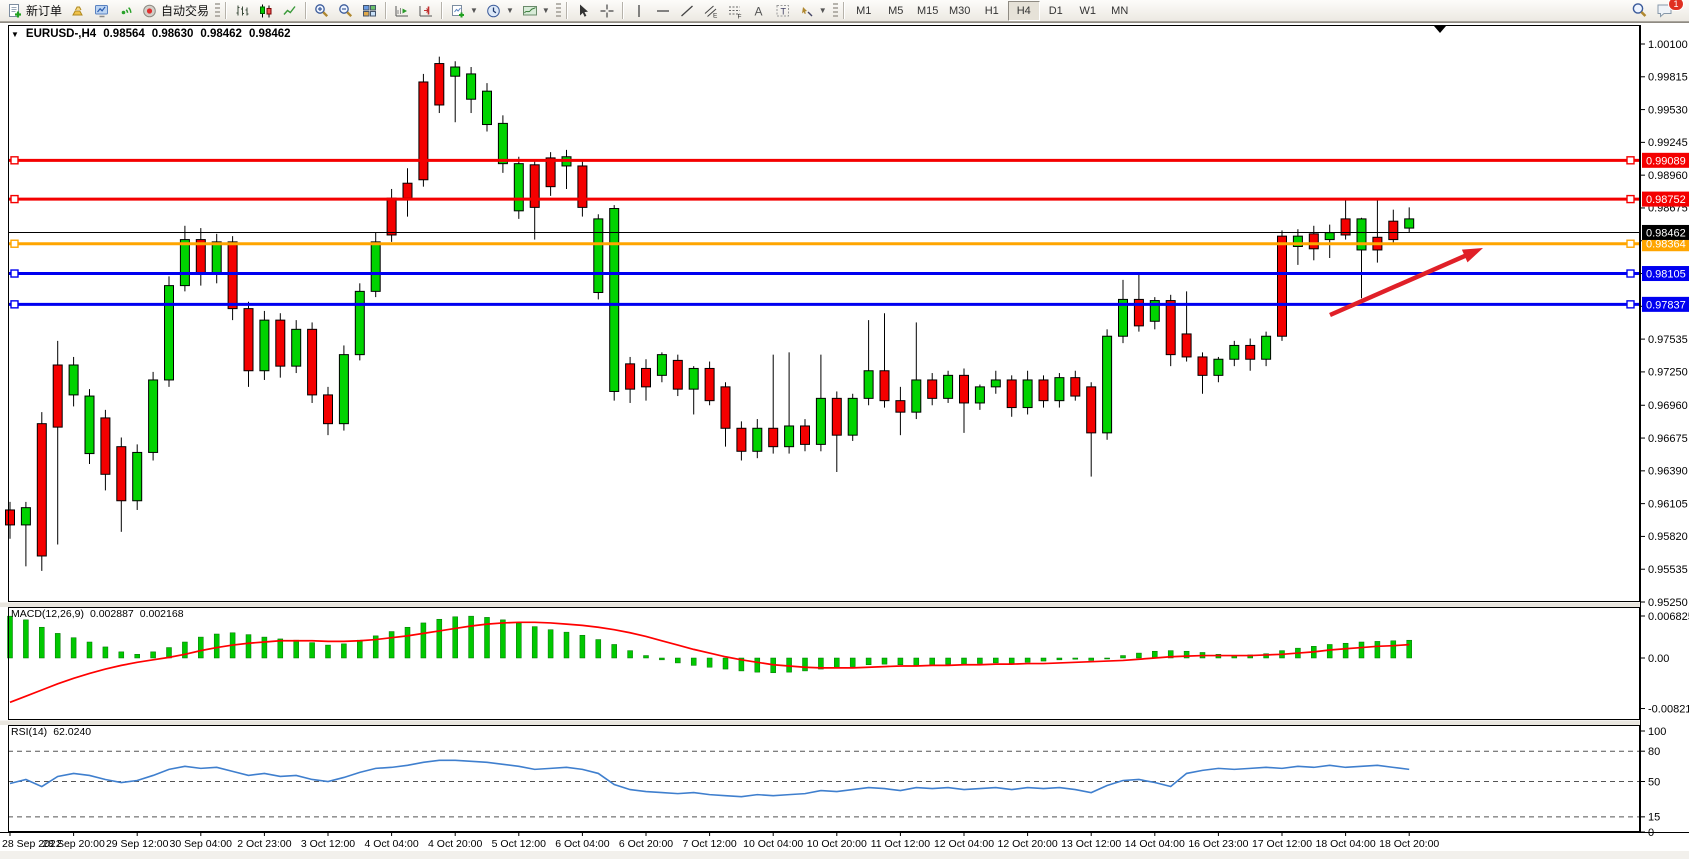 This screenshot has width=1689, height=859. What do you see at coordinates (242, 10) in the screenshot?
I see `bar-chart-button` at bounding box center [242, 10].